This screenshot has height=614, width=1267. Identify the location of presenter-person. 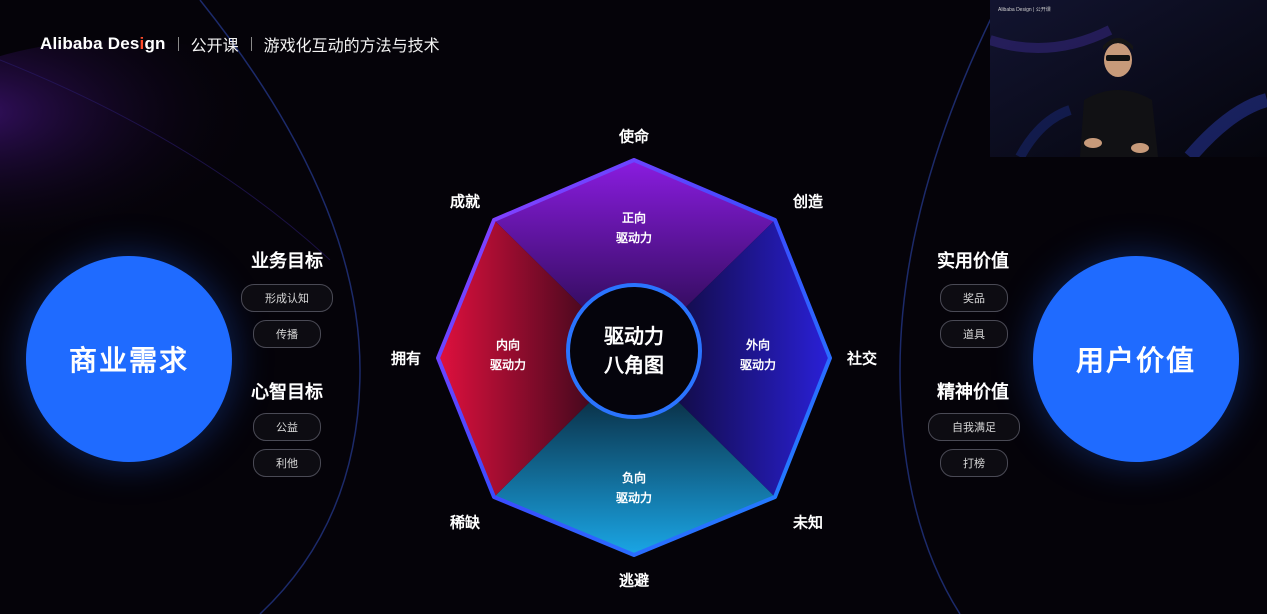
(1119, 97).